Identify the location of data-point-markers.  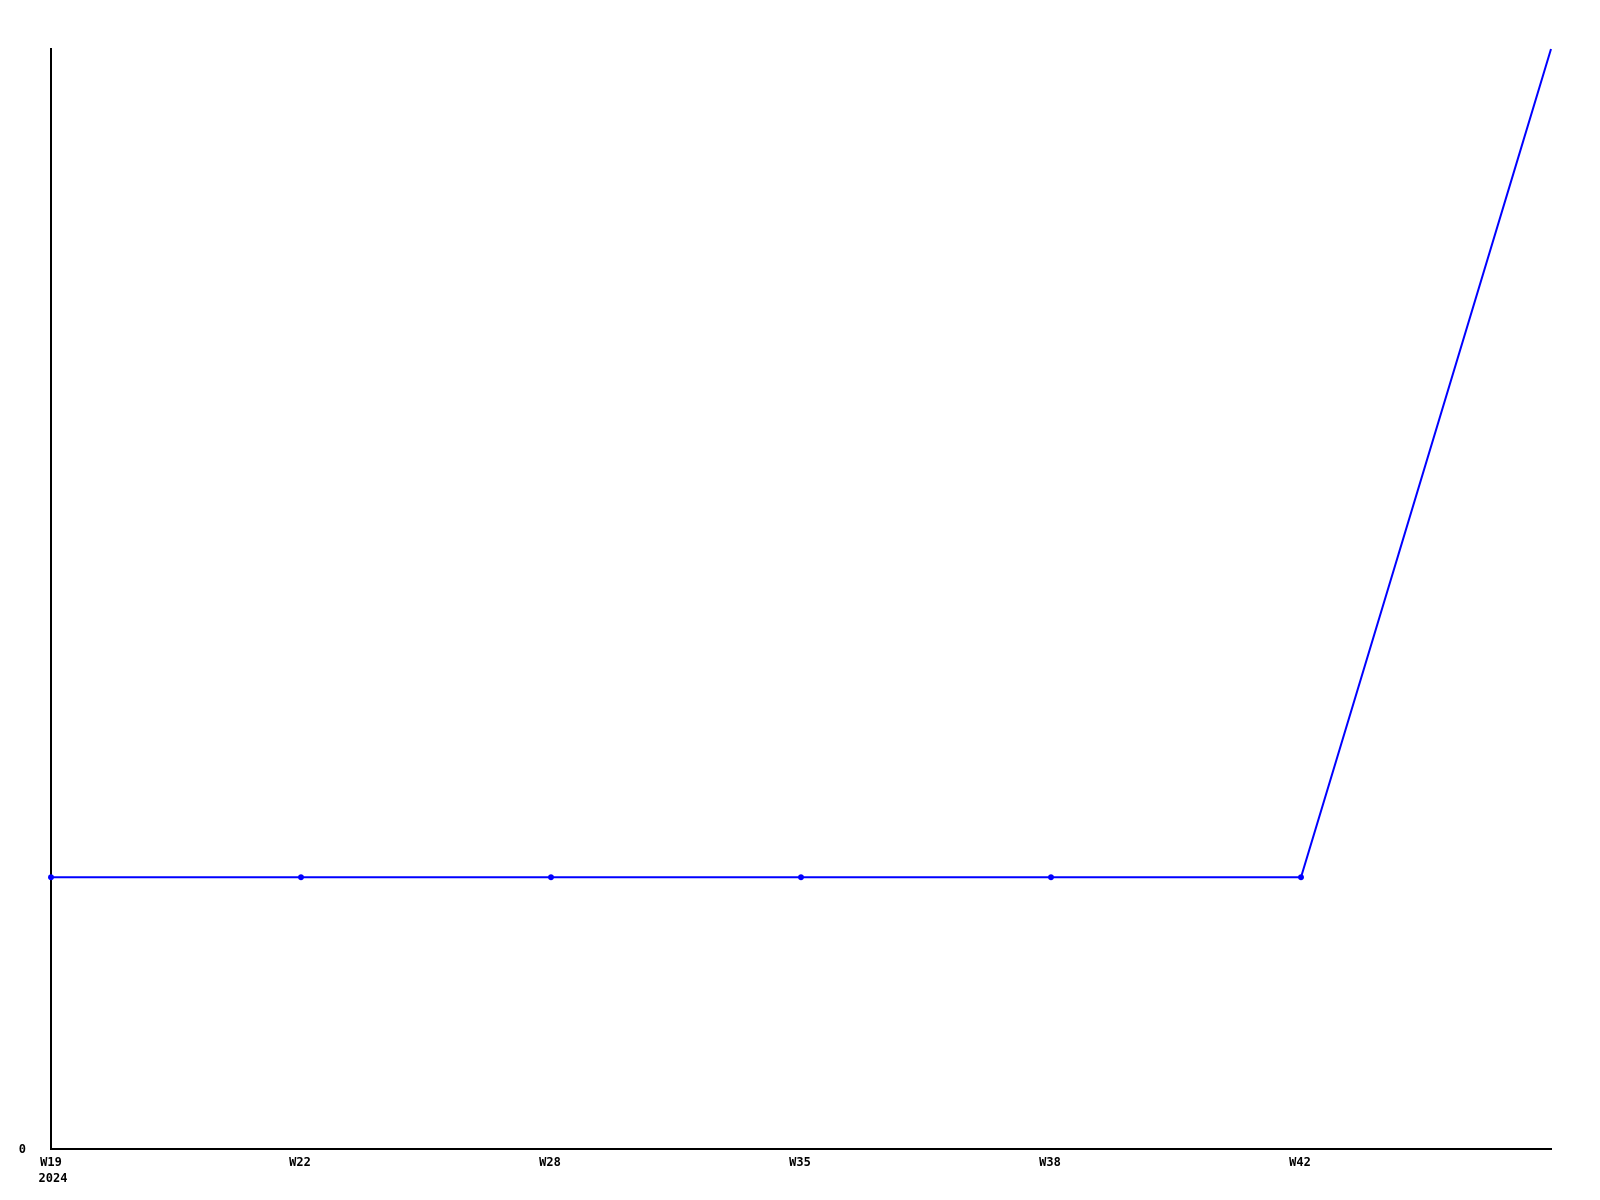
(676, 877).